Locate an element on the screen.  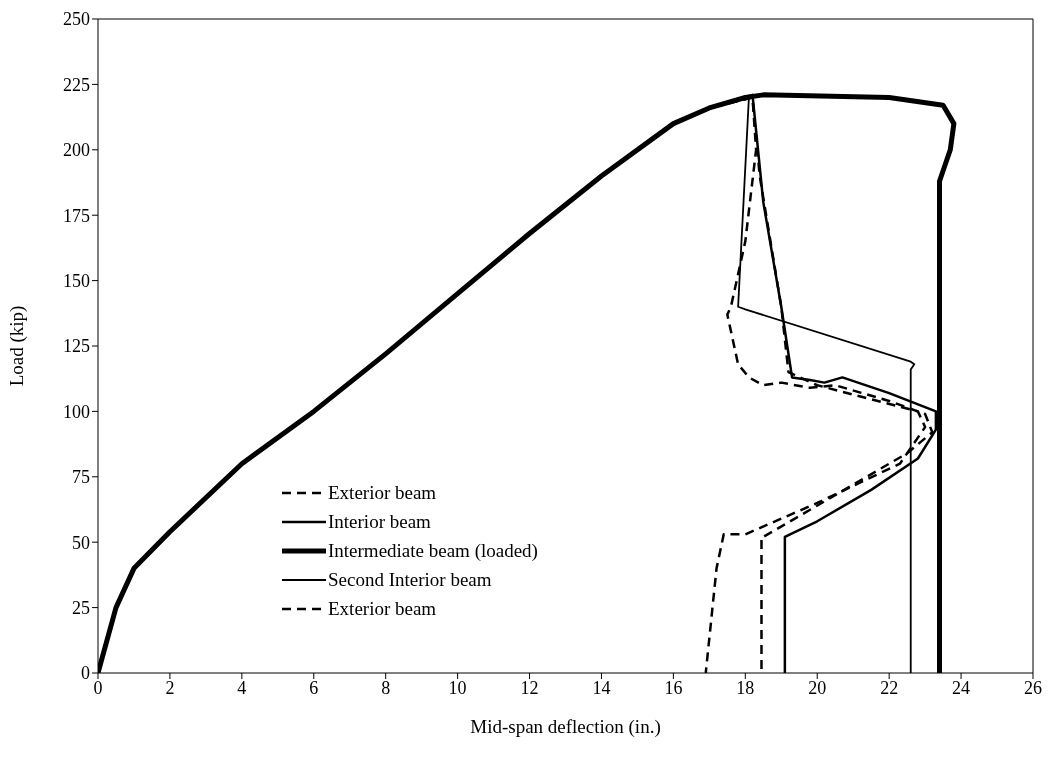
y-tick-label: 175 is located at coordinates (76, 215).